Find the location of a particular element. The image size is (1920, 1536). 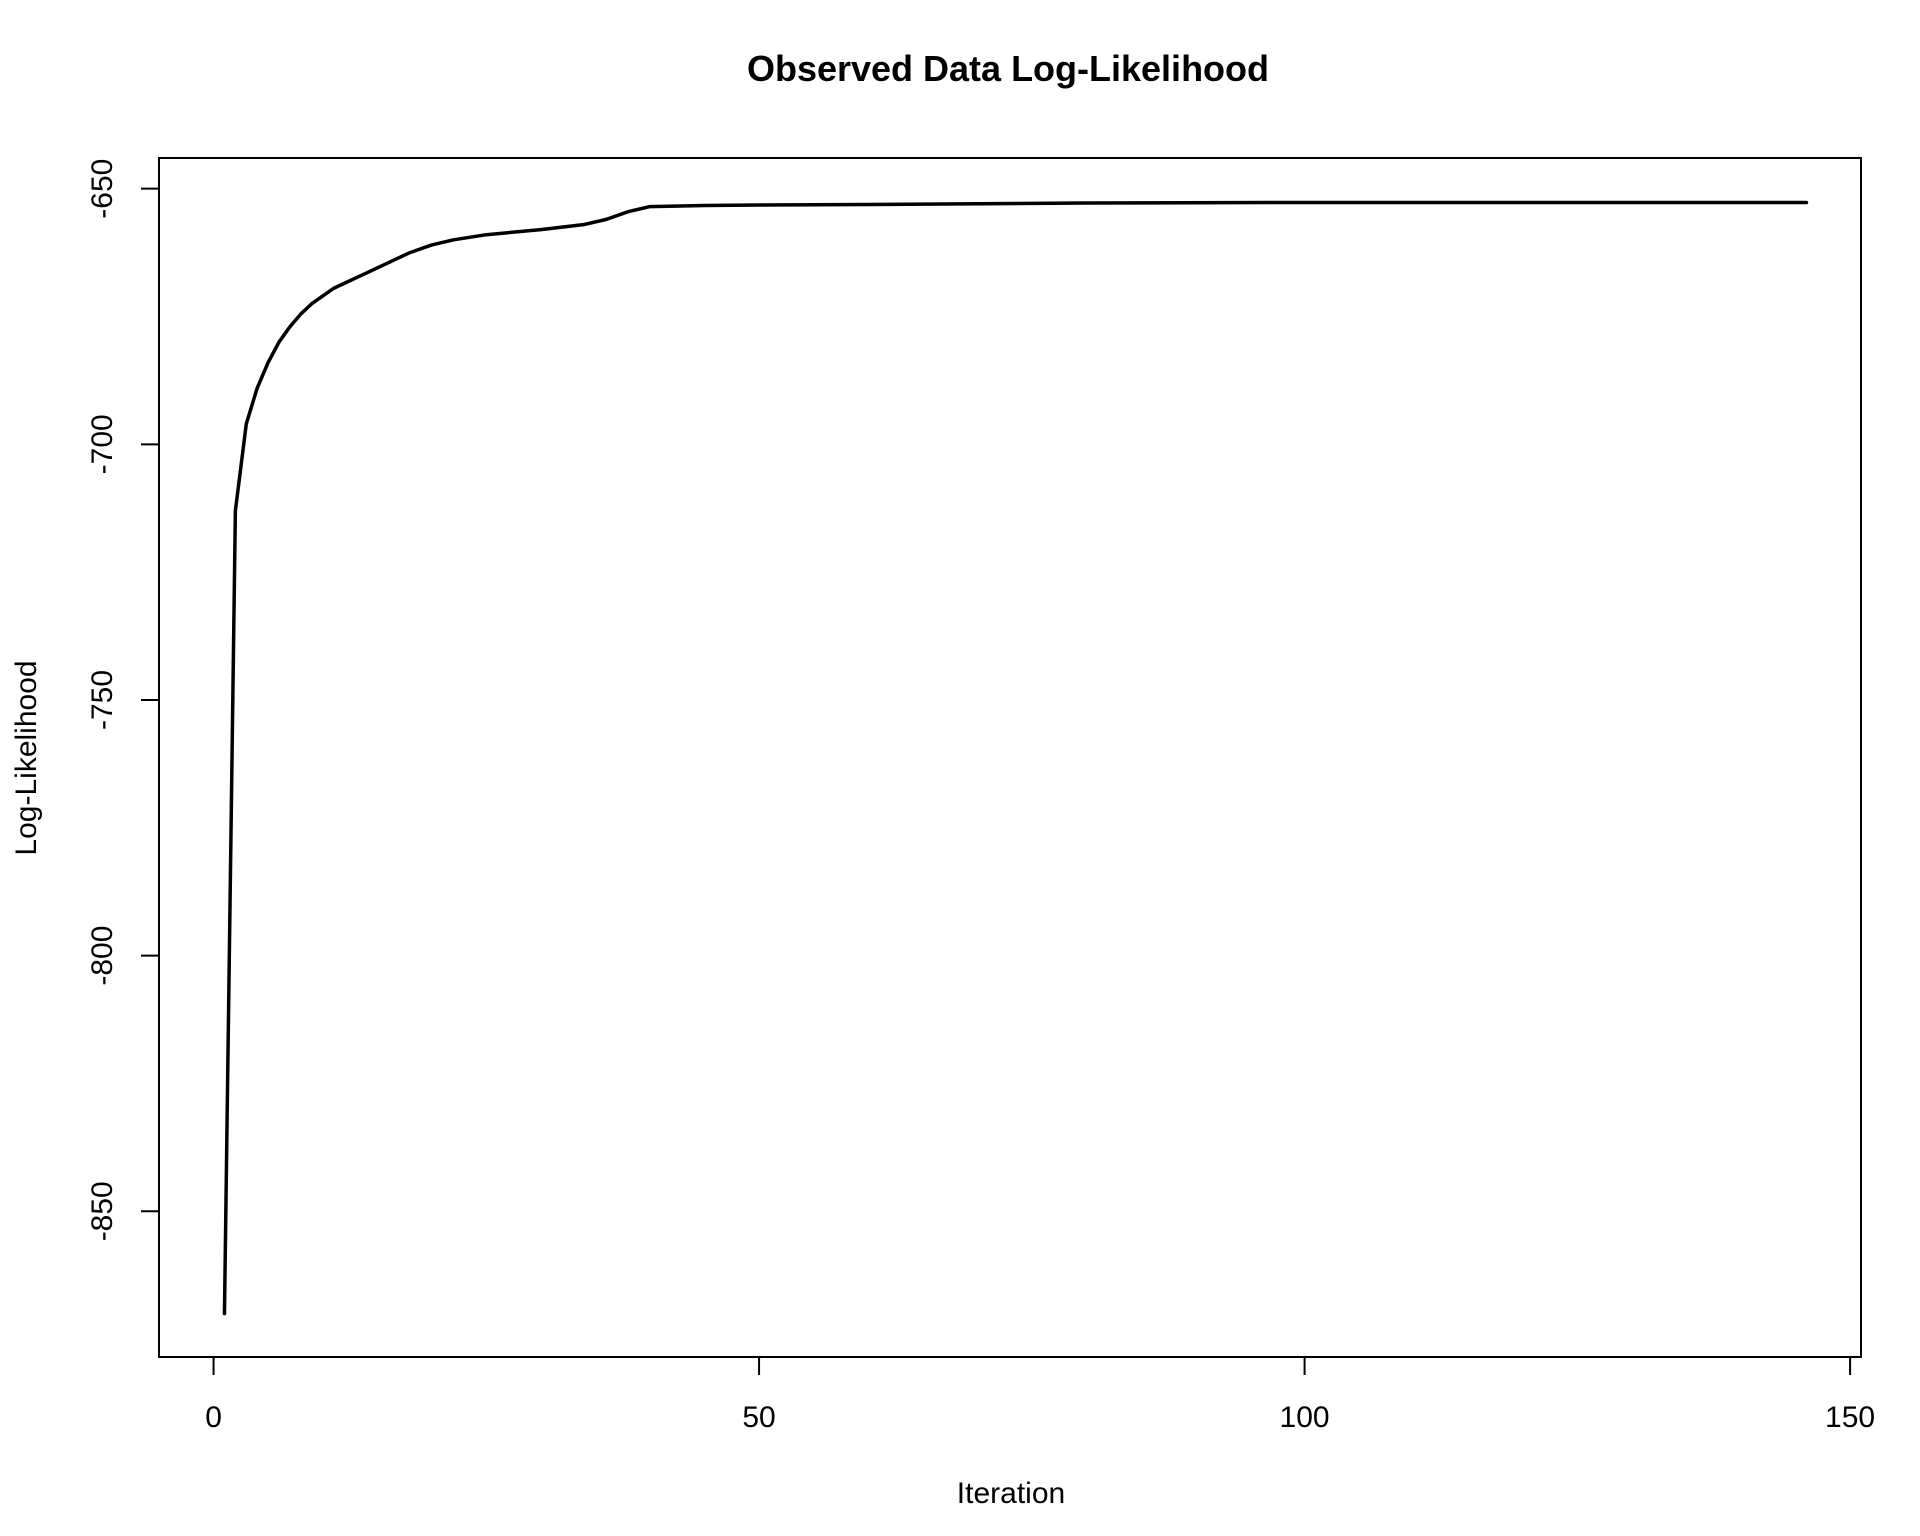

x-axis-label: Iteration is located at coordinates (1011, 1493).